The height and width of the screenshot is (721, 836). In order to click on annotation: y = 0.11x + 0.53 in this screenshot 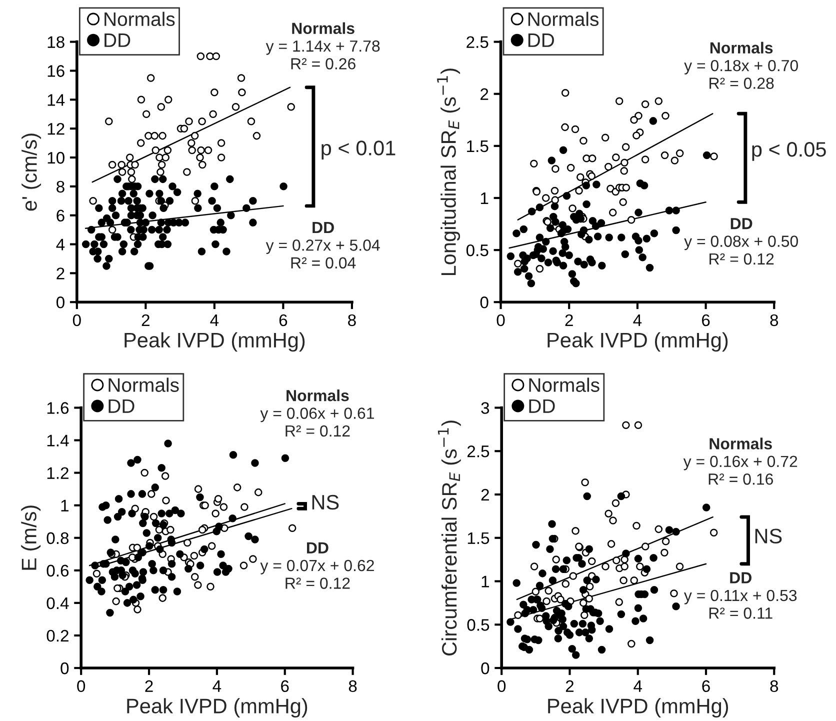, I will do `click(740, 597)`.